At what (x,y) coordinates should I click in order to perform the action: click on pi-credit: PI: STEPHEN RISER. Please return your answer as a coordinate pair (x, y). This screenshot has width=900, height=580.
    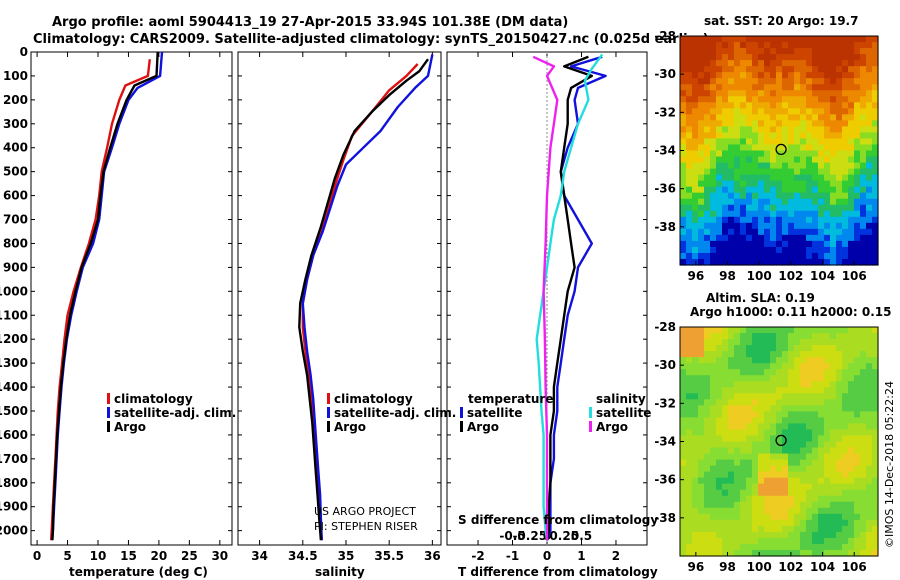
    Looking at the image, I should click on (366, 526).